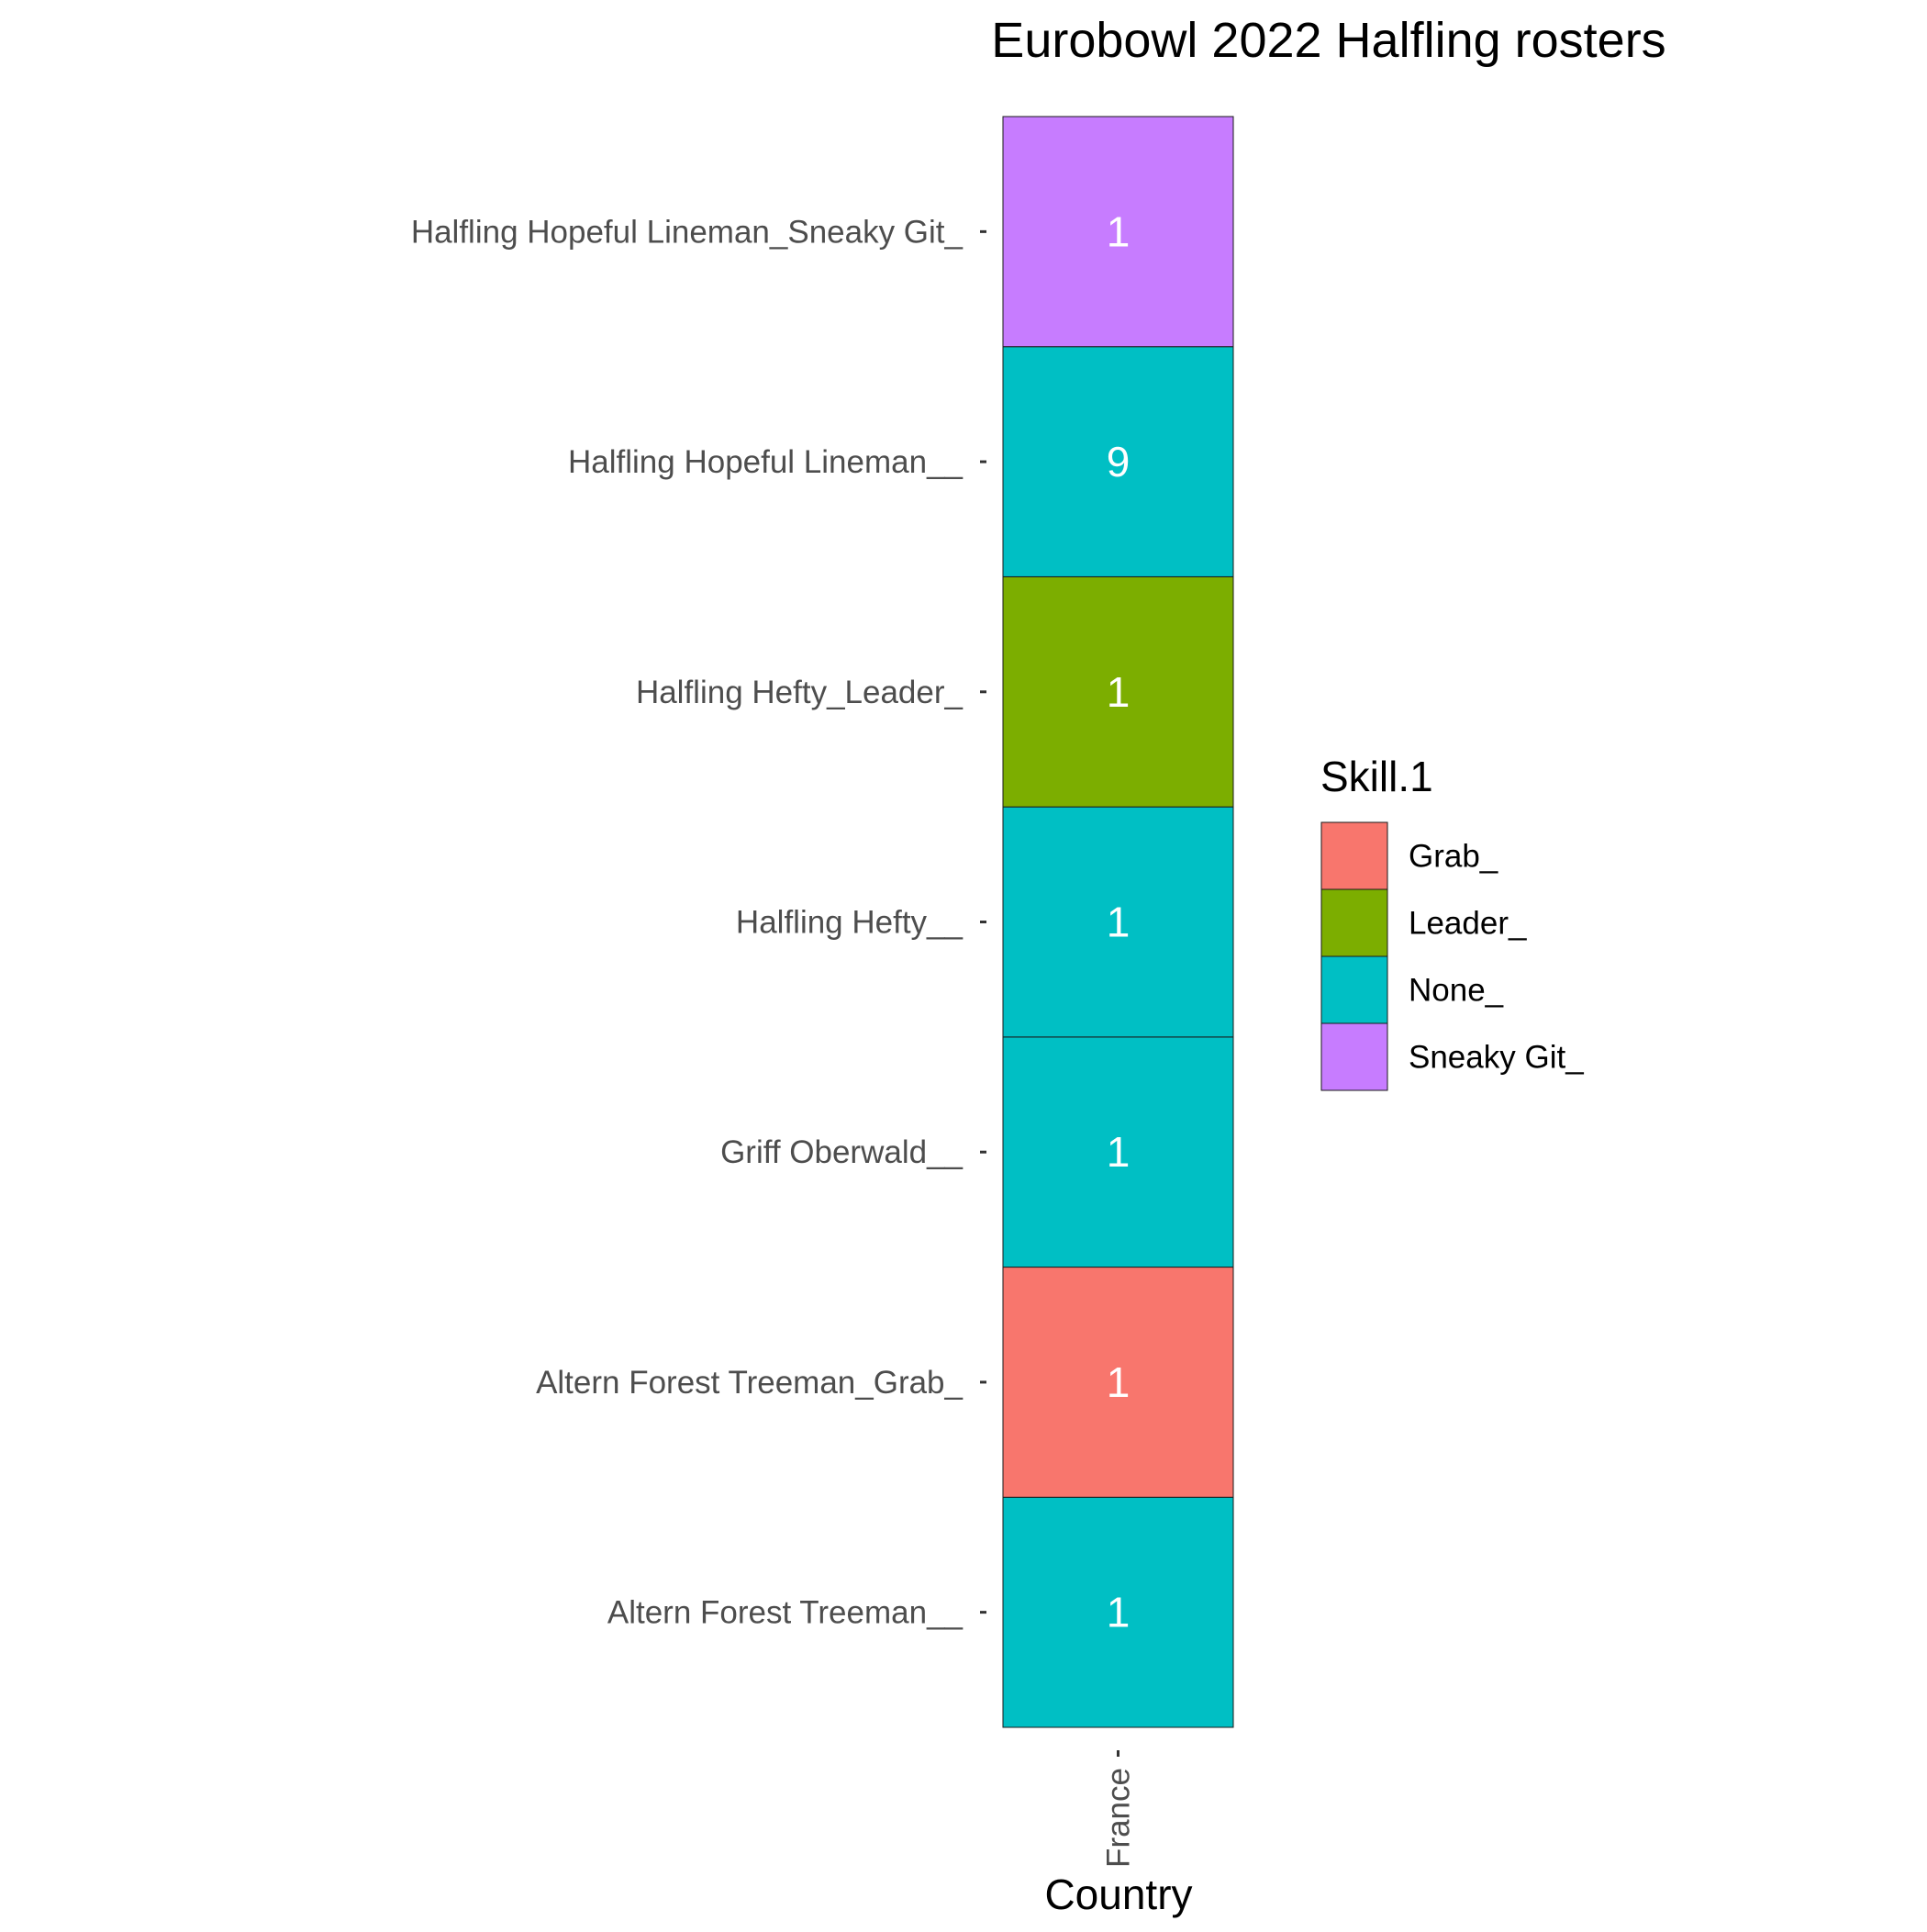  What do you see at coordinates (850, 923) in the screenshot?
I see `y-tick-label: Halfling Hefty__` at bounding box center [850, 923].